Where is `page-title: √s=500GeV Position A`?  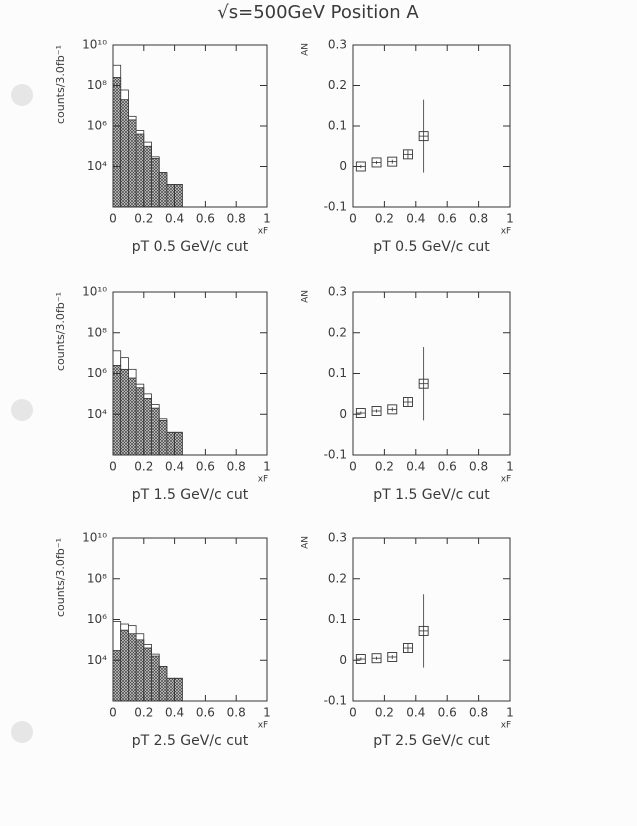
page-title: √s=500GeV Position A is located at coordinates (318, 12).